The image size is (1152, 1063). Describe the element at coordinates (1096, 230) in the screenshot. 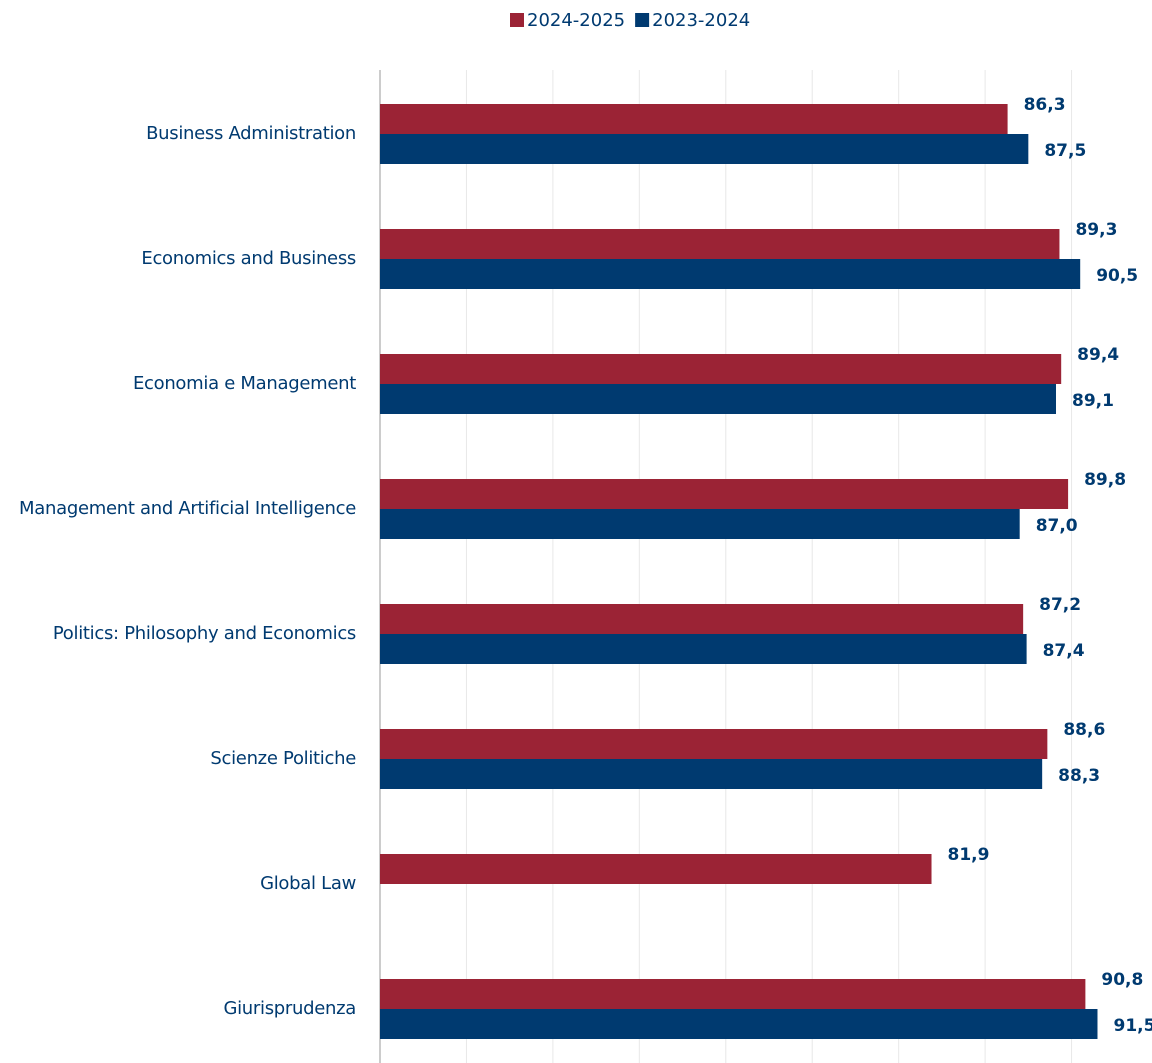

I see `value-label: 89,3` at that location.